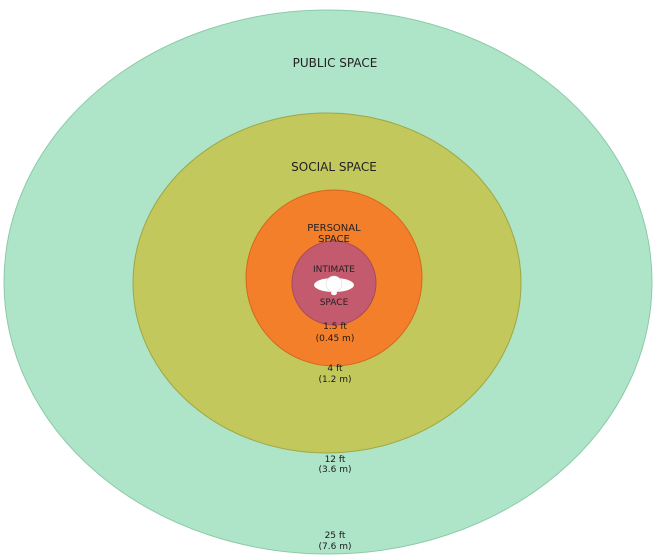  What do you see at coordinates (335, 547) in the screenshot?
I see `public-distance-m: (7.6 m)` at bounding box center [335, 547].